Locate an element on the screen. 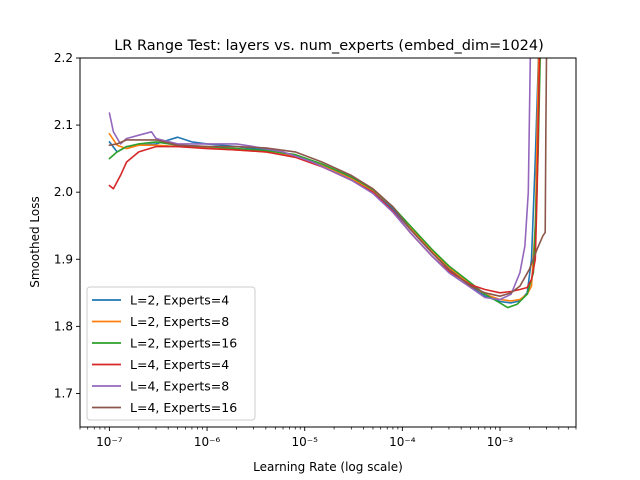  legend-label: L=4, Experts=8 is located at coordinates (179, 386).